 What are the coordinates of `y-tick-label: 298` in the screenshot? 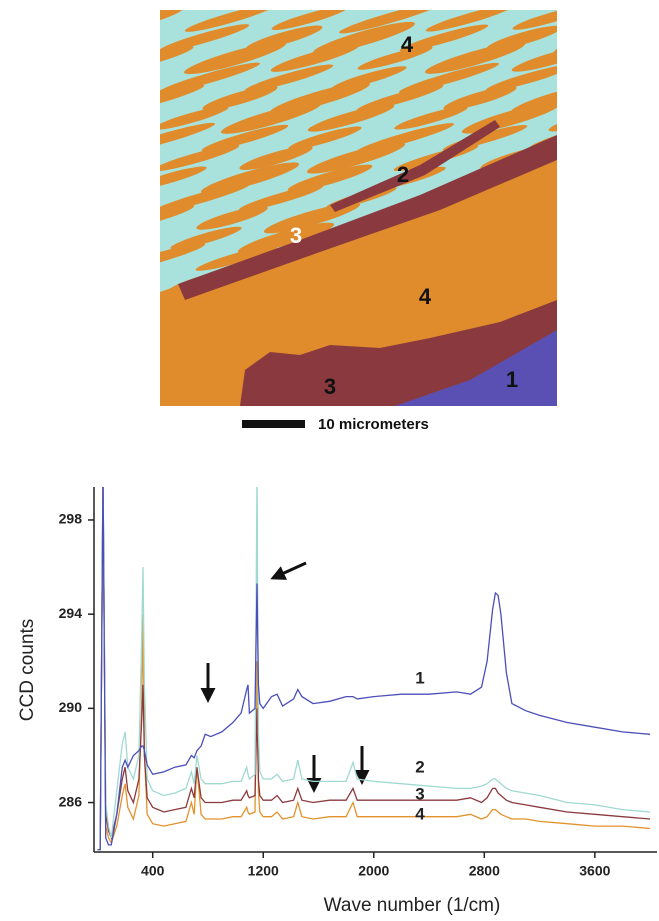 It's located at (71, 519).